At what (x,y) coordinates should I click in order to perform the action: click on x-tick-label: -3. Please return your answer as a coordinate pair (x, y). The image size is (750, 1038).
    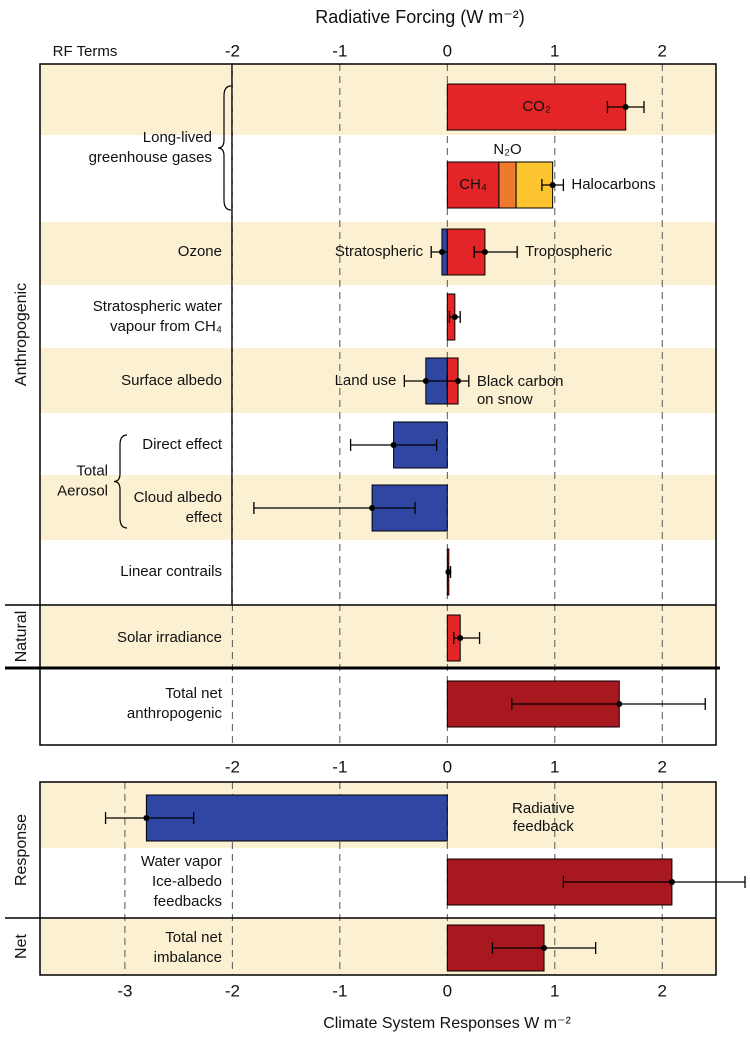
    Looking at the image, I should click on (124, 990).